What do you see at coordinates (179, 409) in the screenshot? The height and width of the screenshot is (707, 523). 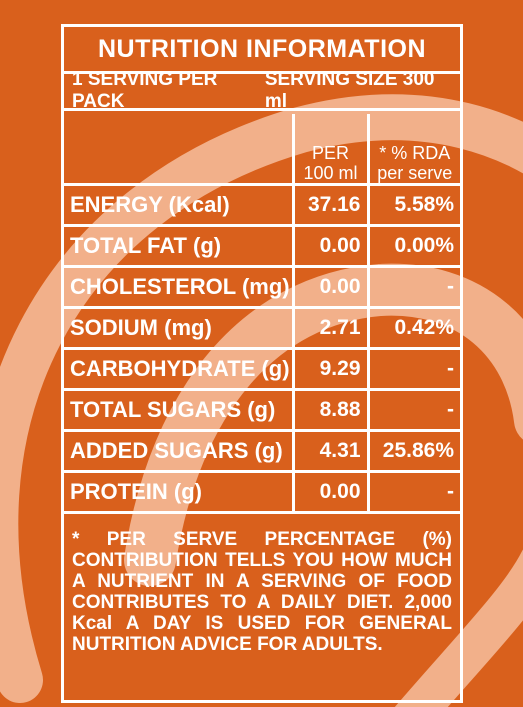 I see `nutrient-name: TOTAL SUGARS (g)` at bounding box center [179, 409].